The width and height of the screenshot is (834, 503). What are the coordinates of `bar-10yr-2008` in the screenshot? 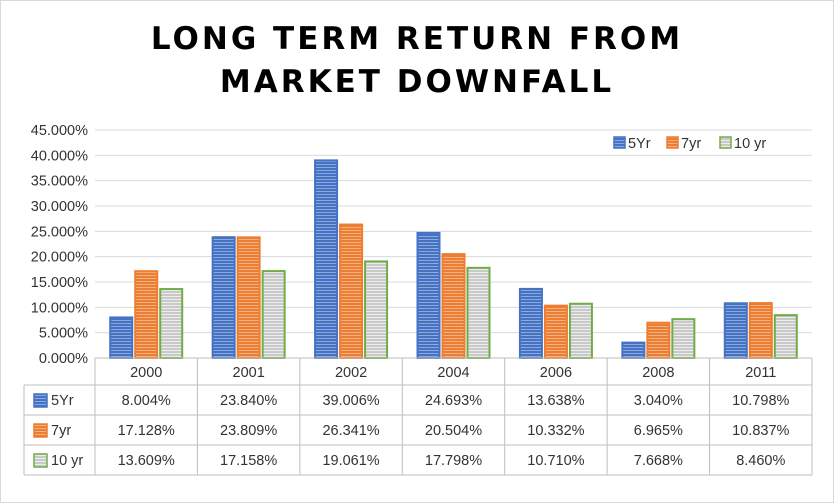 It's located at (683, 339).